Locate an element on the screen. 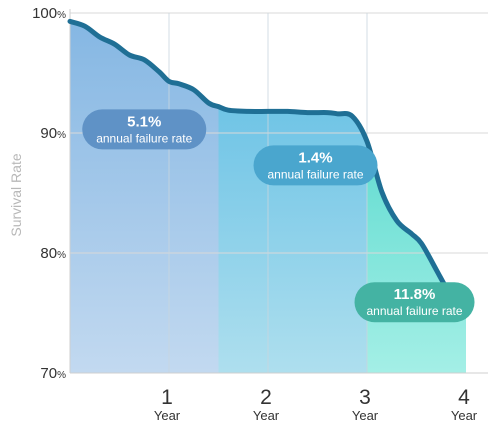 This screenshot has width=493, height=445. y-tick-label-4: 70% is located at coordinates (53, 373).